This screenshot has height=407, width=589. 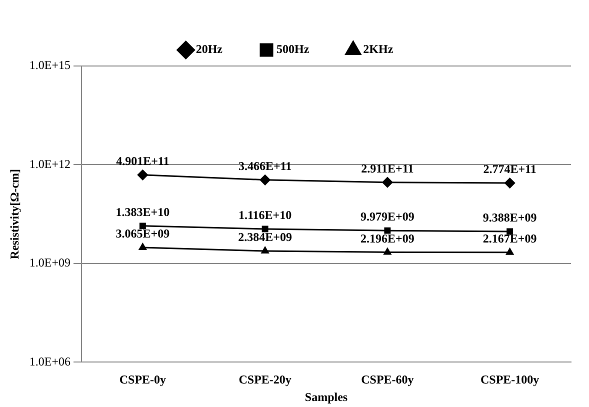 What do you see at coordinates (293, 49) in the screenshot?
I see `legend-label: 500Hz` at bounding box center [293, 49].